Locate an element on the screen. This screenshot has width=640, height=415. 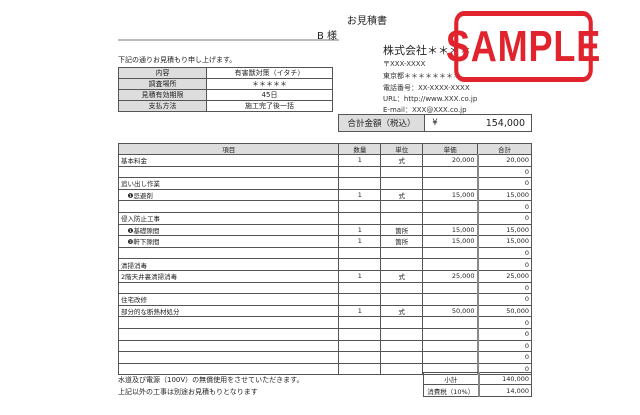
info-value: 有害獣対策（イタチ） is located at coordinates (269, 73).